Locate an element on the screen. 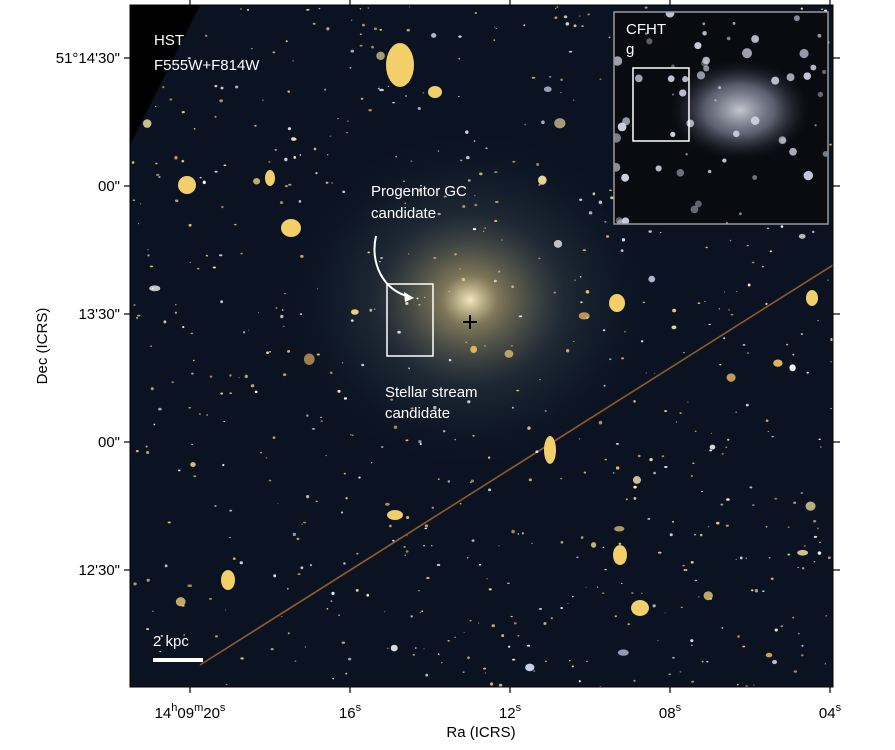 The height and width of the screenshot is (750, 895). bright-source is located at coordinates (270, 178).